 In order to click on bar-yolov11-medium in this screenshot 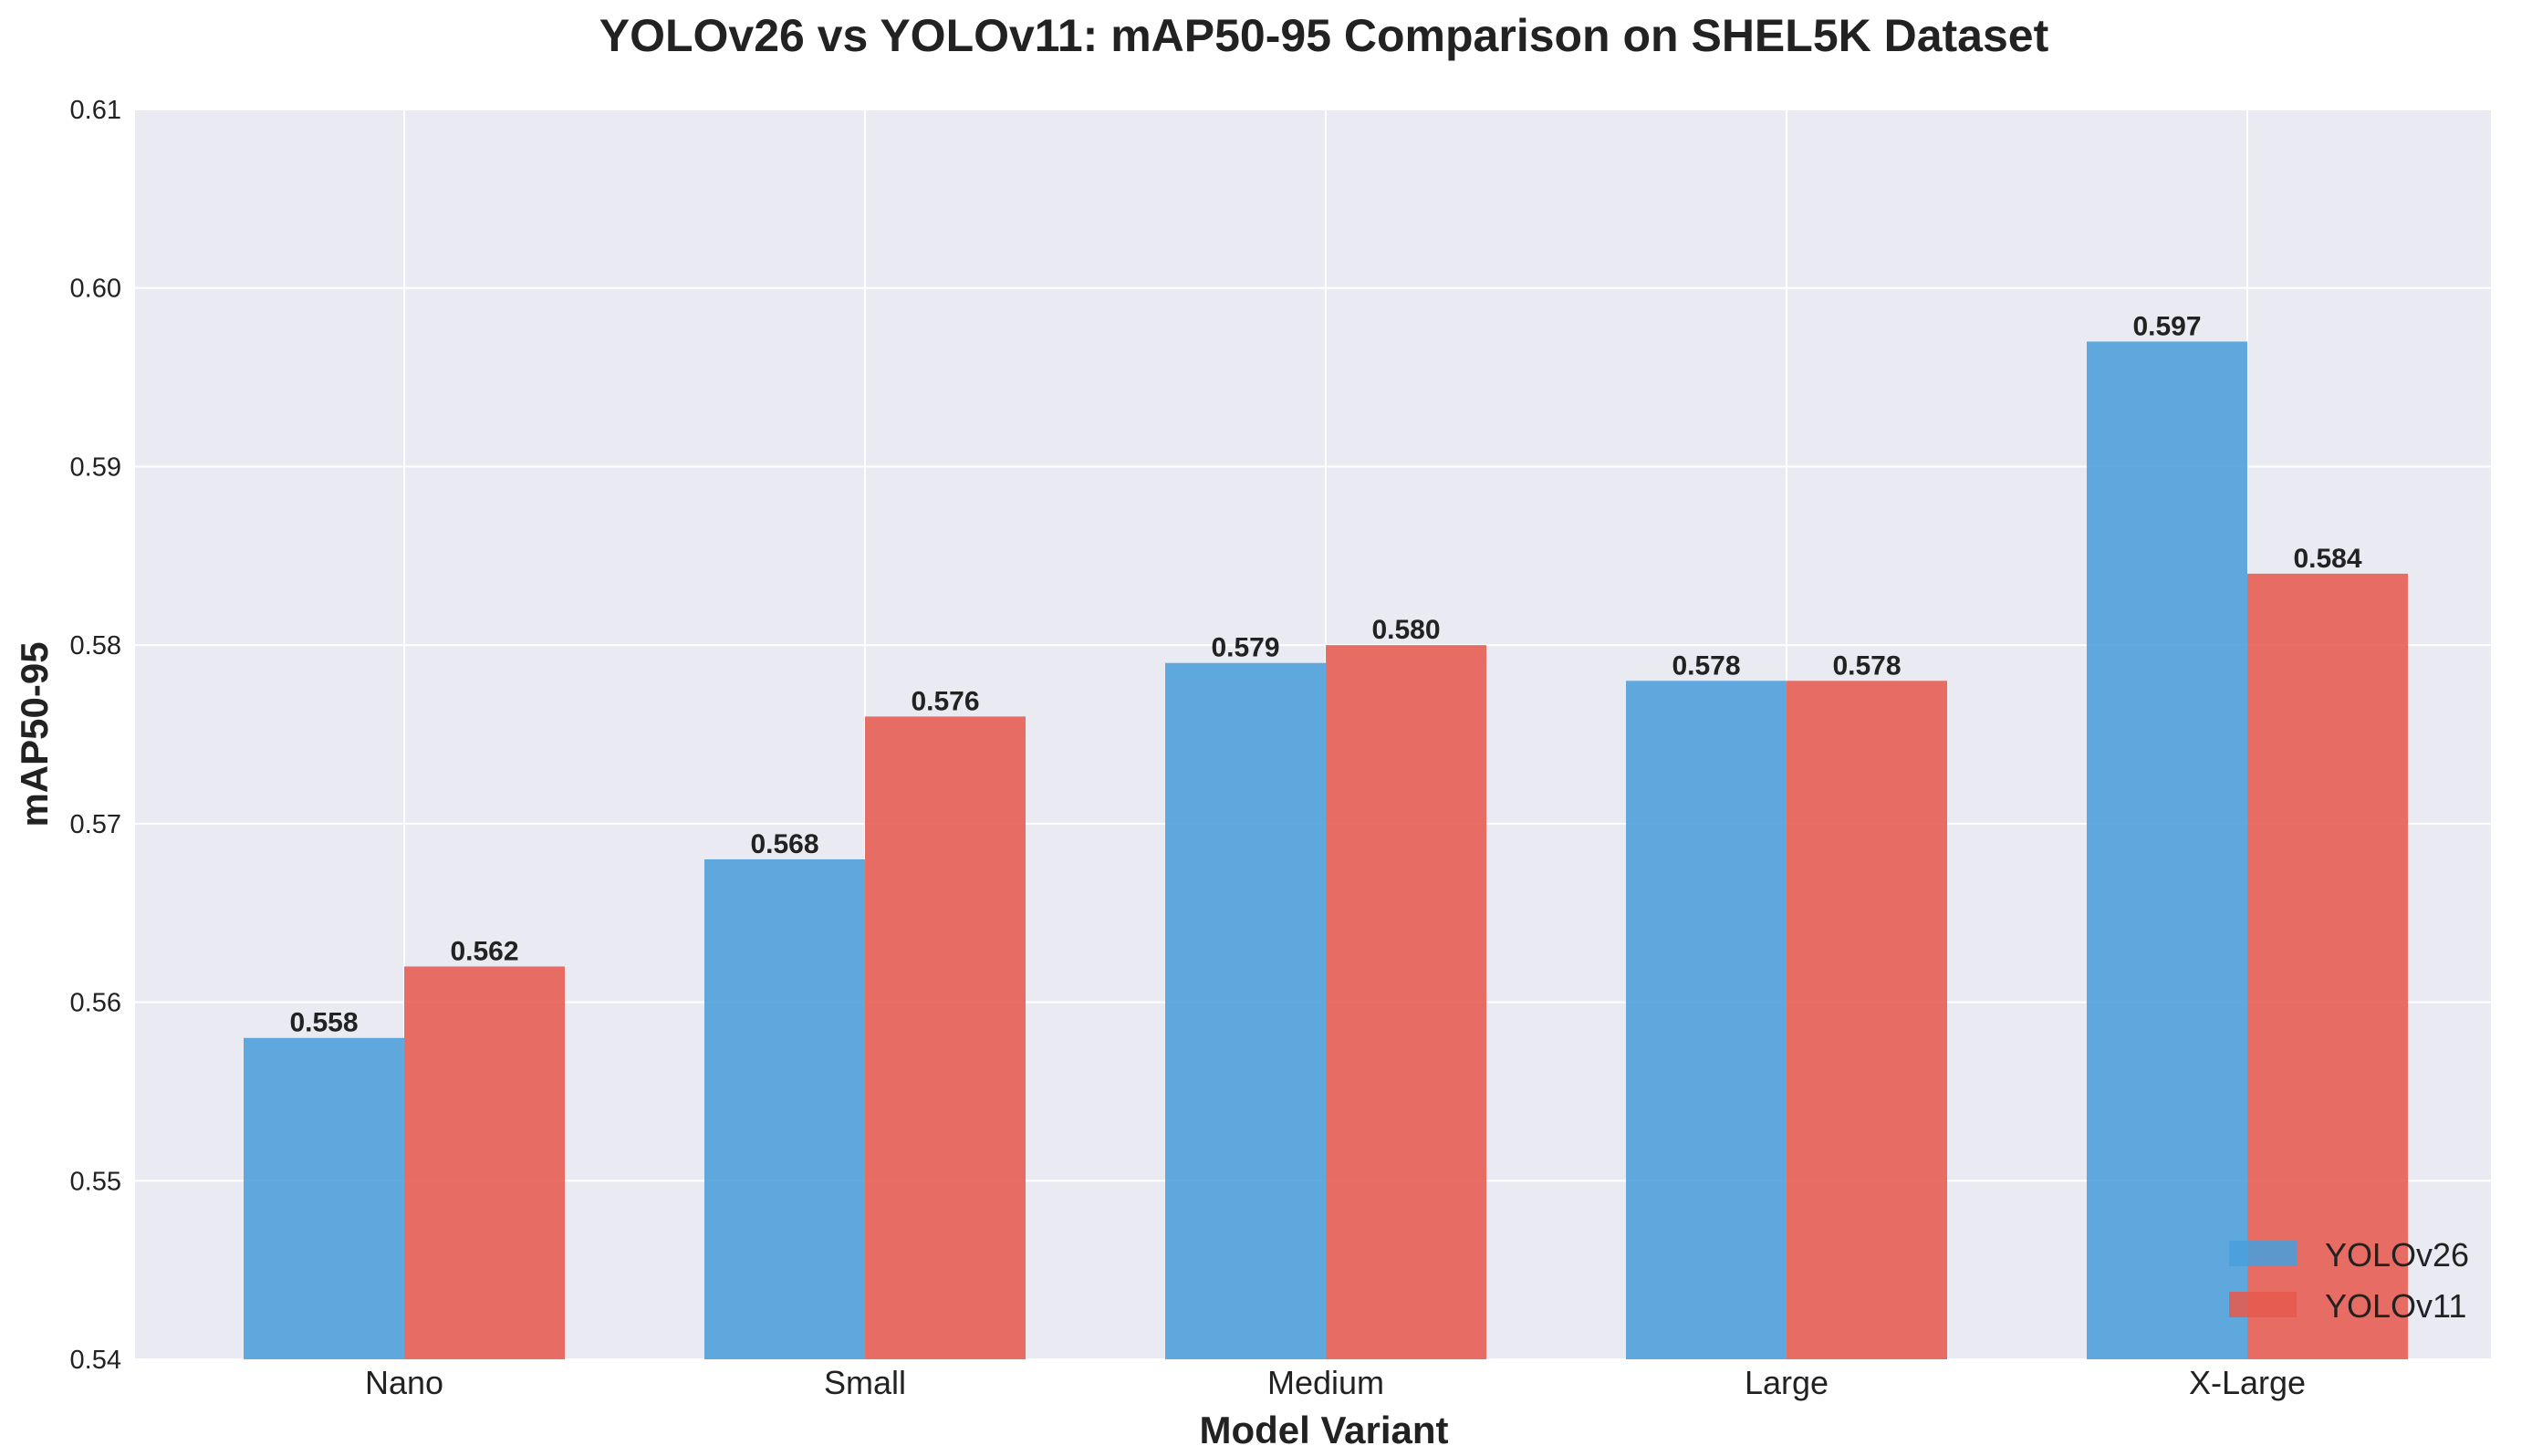, I will do `click(1406, 1002)`.